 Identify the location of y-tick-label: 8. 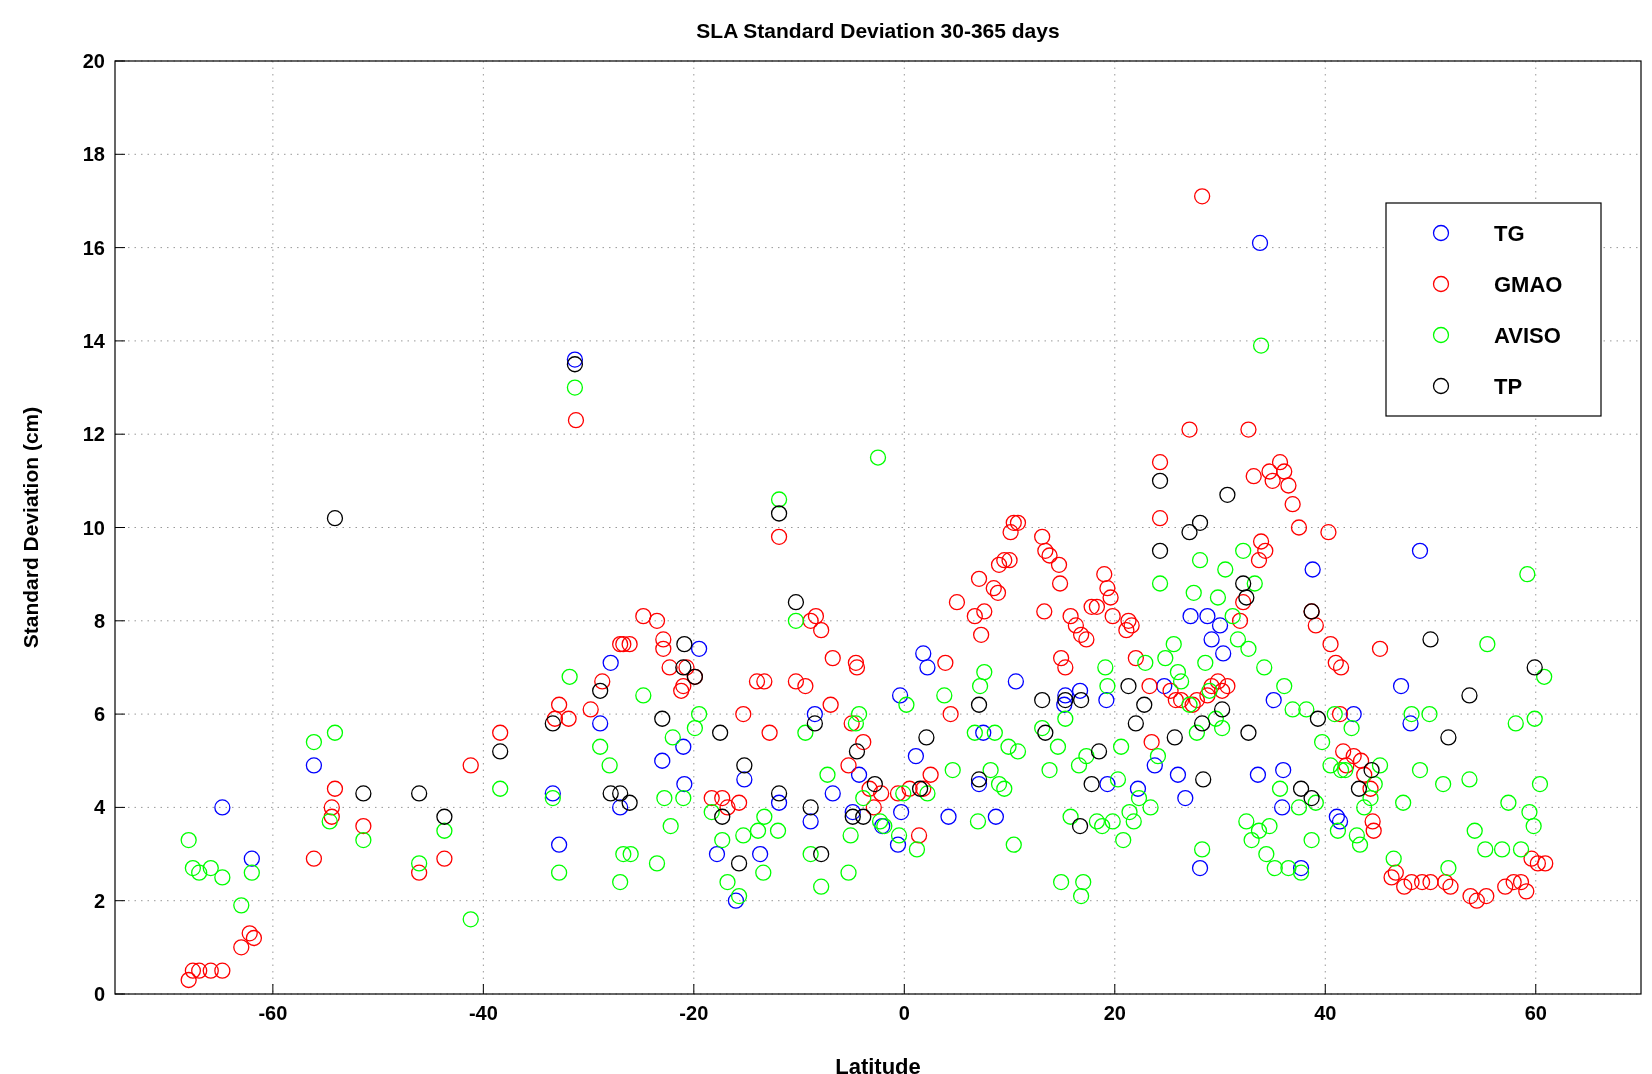
(99, 620).